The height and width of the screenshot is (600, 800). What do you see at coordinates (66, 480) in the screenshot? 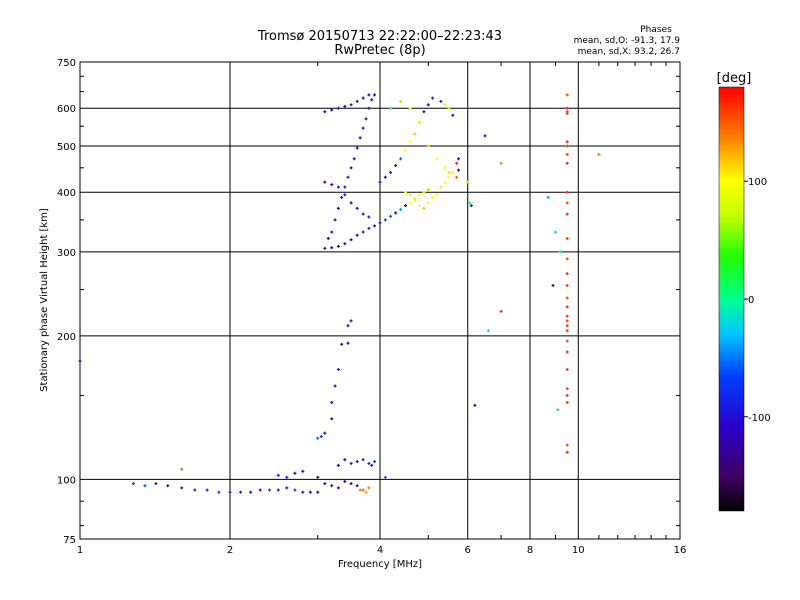
I see `y-tick-label-1: 100` at bounding box center [66, 480].